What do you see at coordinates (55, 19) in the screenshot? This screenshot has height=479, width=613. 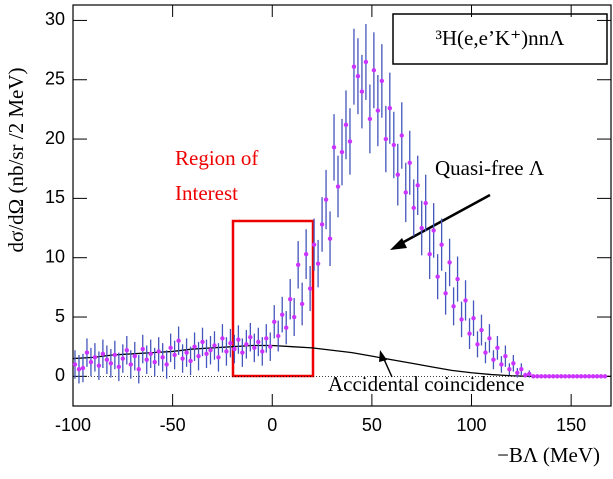 I see `y-tick-label: 30` at bounding box center [55, 19].